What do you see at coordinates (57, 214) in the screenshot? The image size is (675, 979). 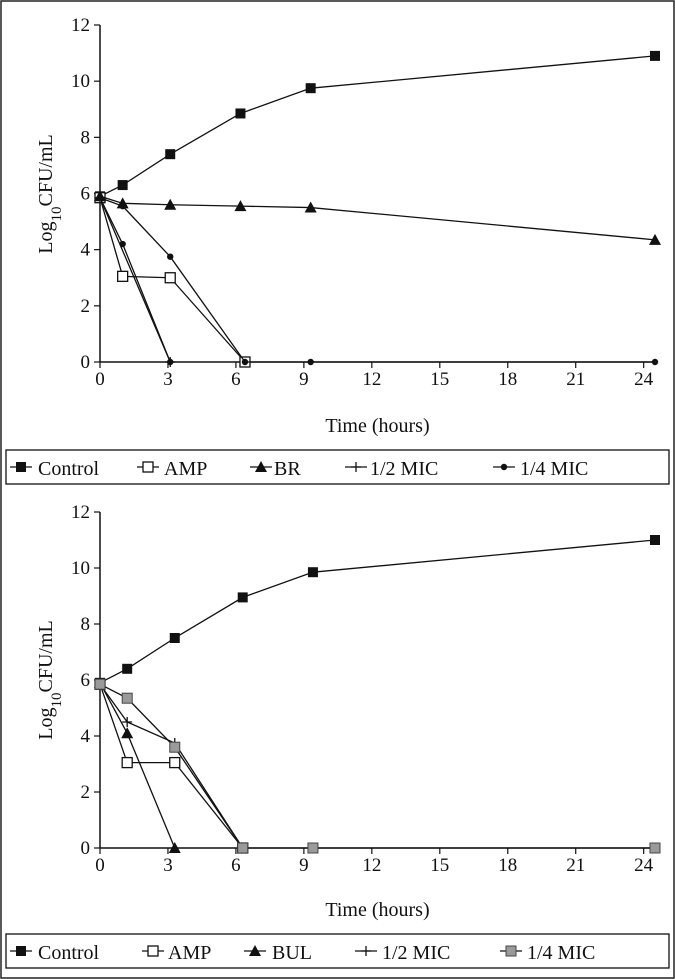 I see `y-axis-title-subscript: 10` at bounding box center [57, 214].